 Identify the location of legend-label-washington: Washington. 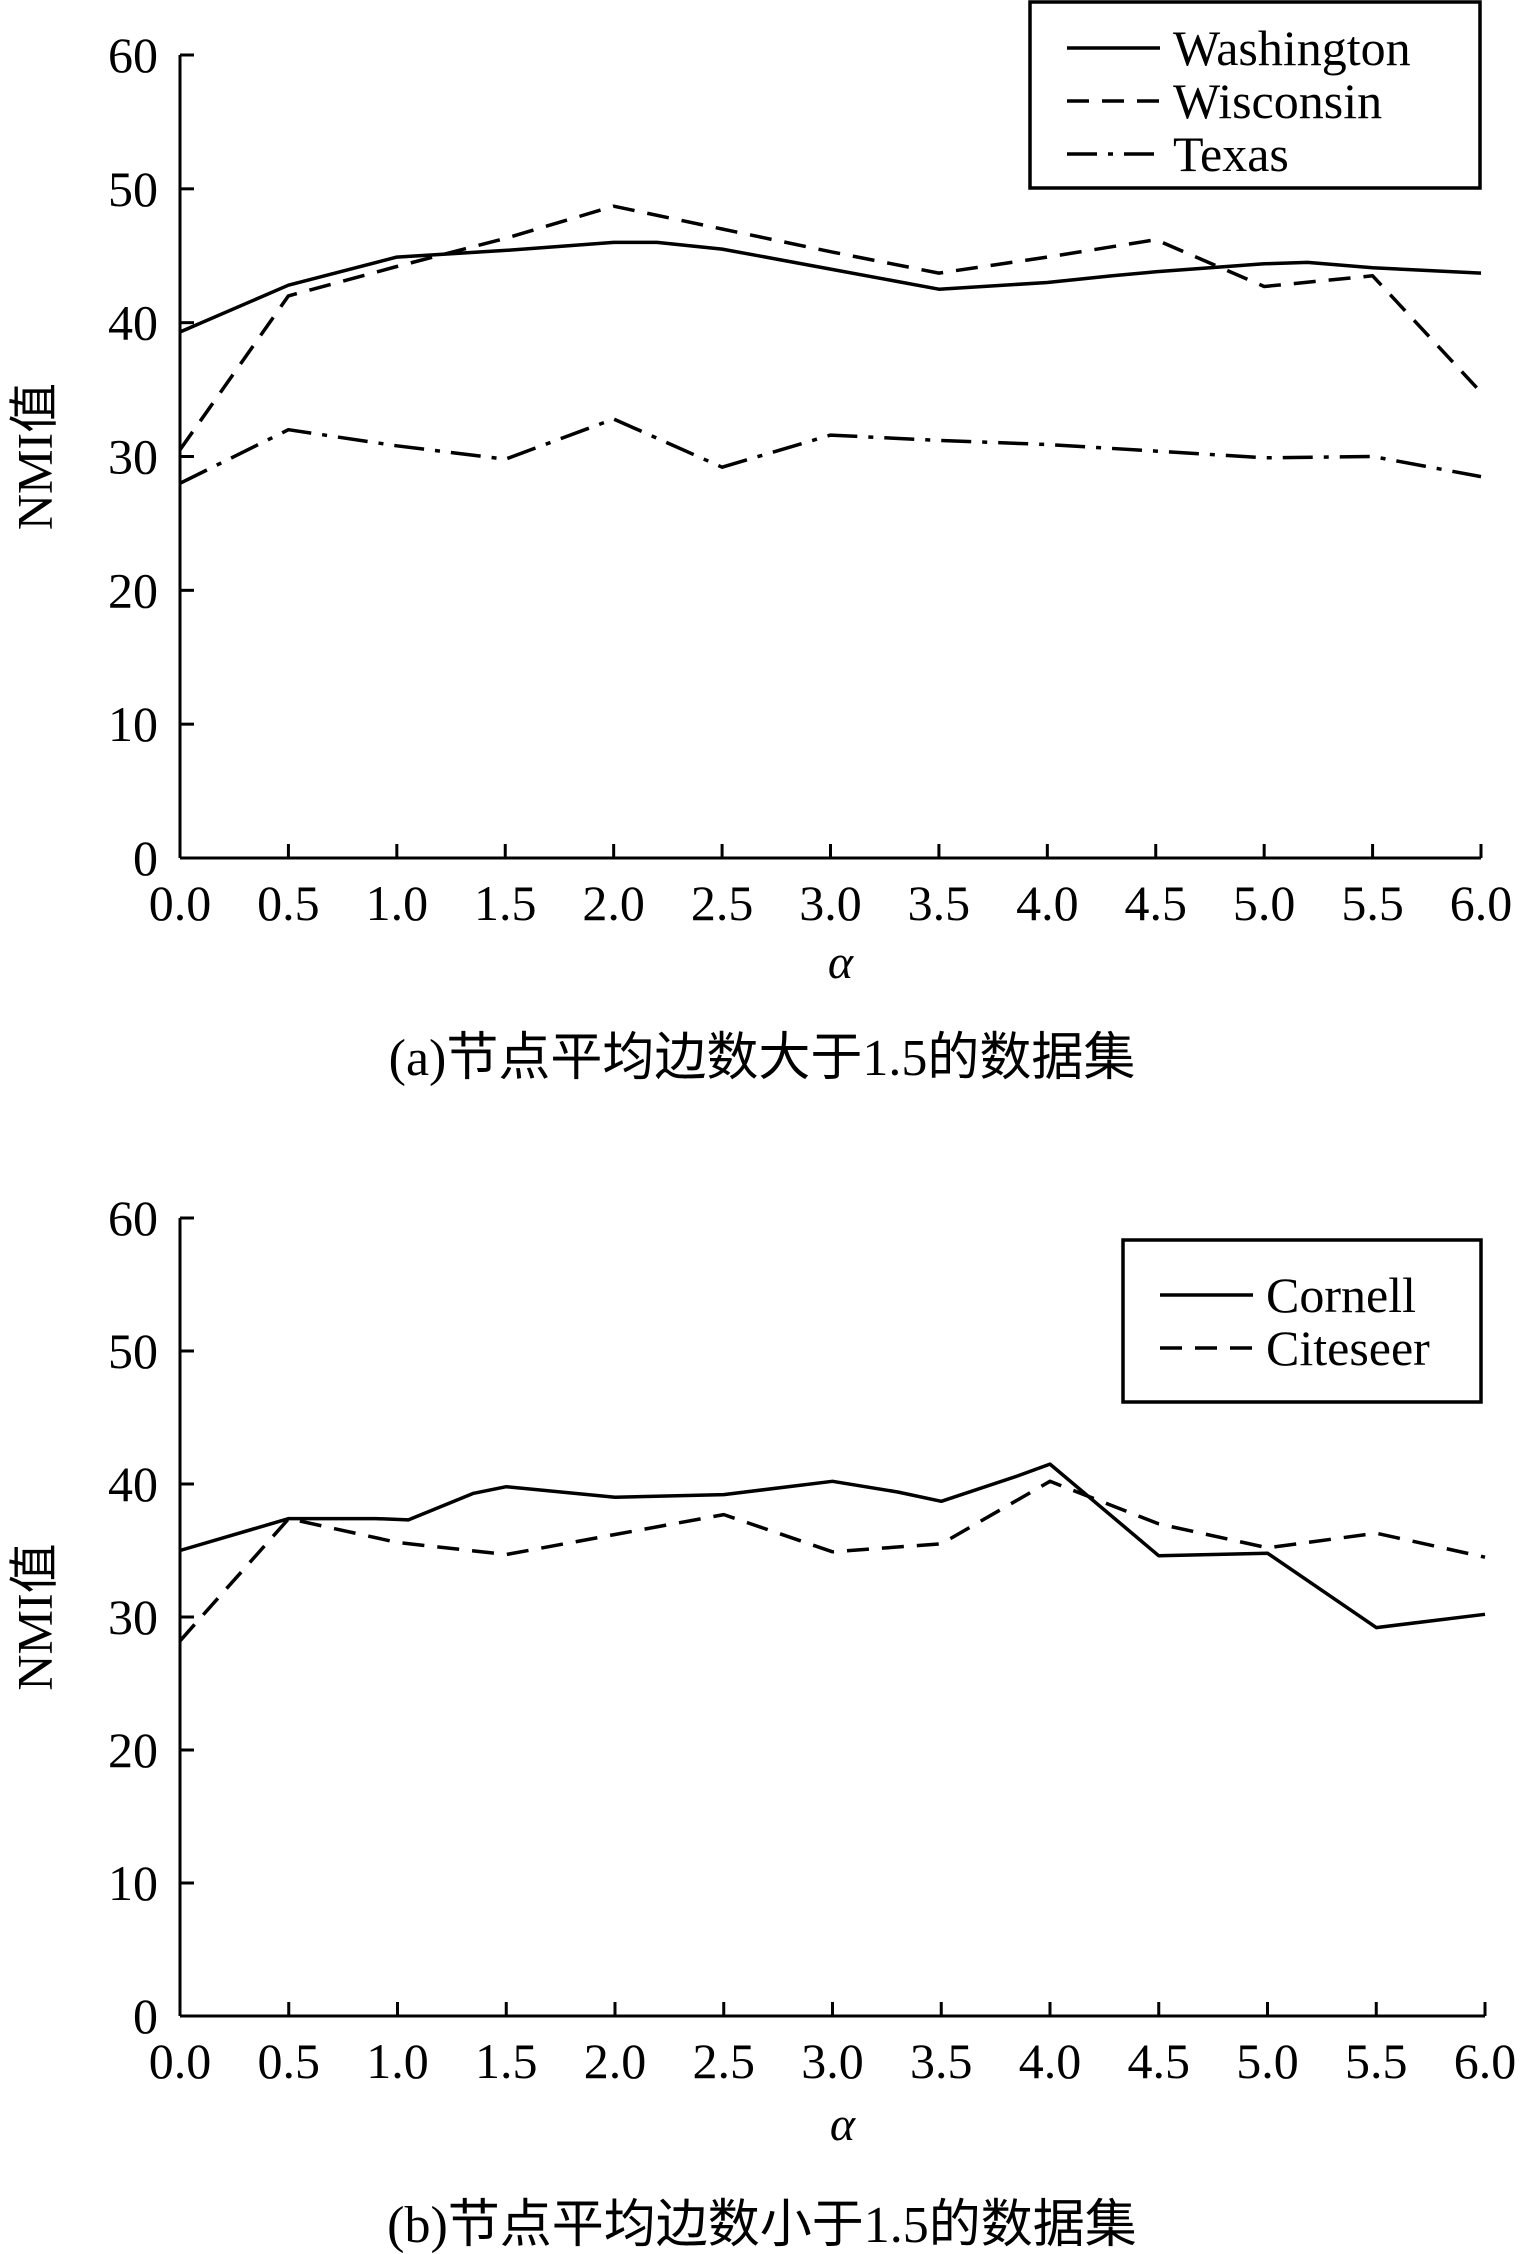
(1292, 48).